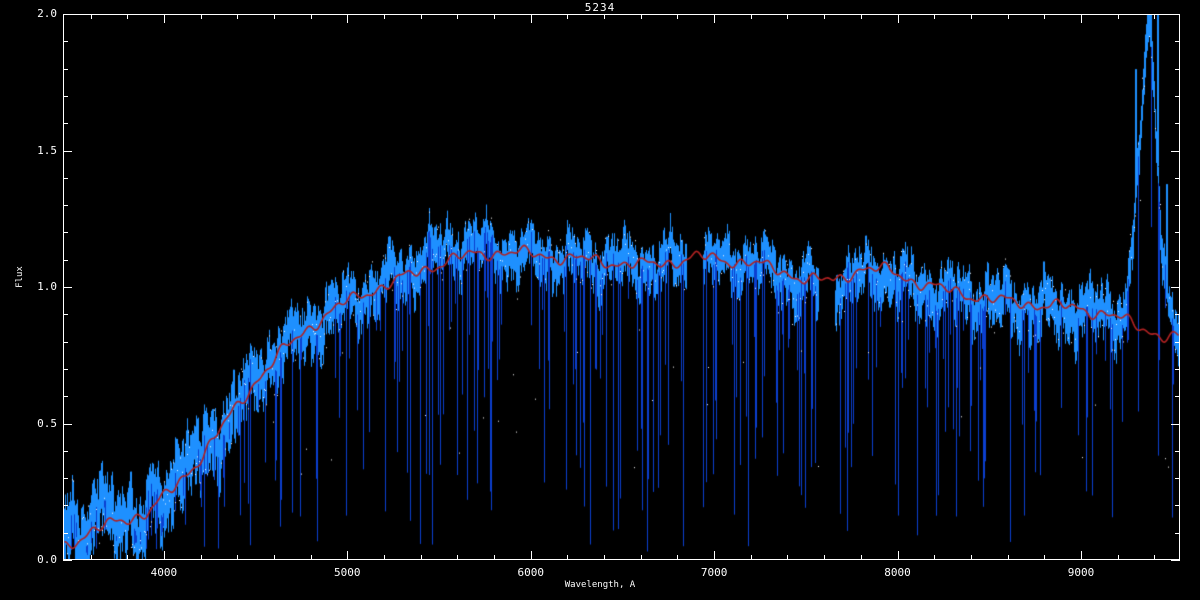 This screenshot has height=600, width=1200. I want to click on x-tick-label: 7000, so click(714, 572).